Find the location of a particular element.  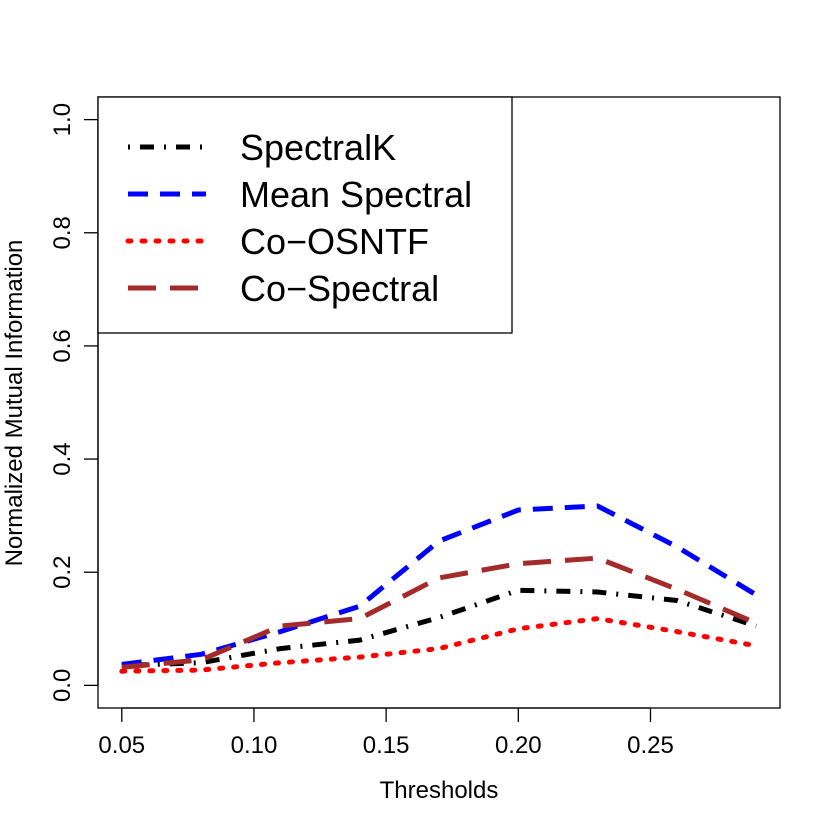

x-axis-title: Thresholds is located at coordinates (439, 790).